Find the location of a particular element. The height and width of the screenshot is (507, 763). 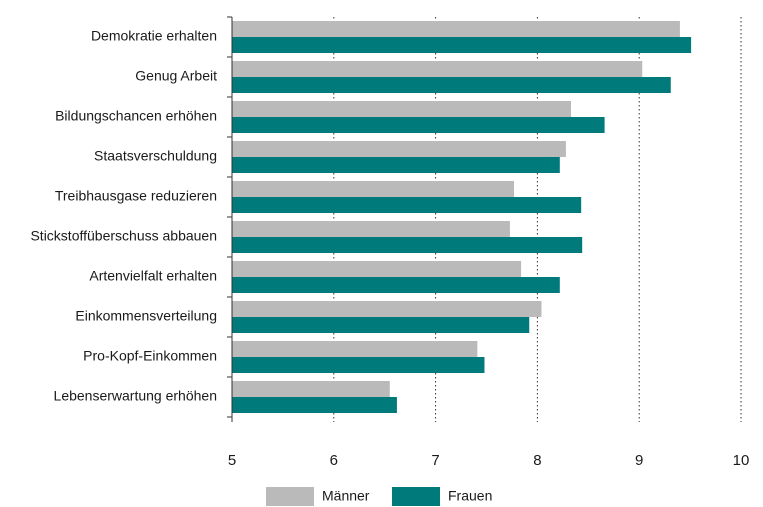

category-label-1: Genug Arbeit is located at coordinates (176, 76).